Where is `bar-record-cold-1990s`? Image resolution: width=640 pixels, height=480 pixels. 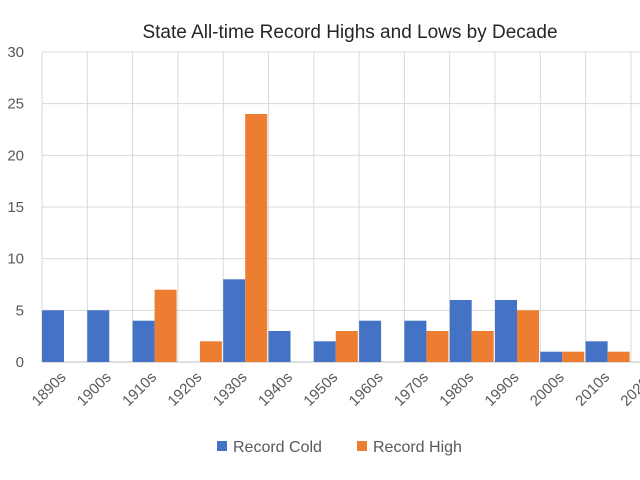 bar-record-cold-1990s is located at coordinates (506, 331).